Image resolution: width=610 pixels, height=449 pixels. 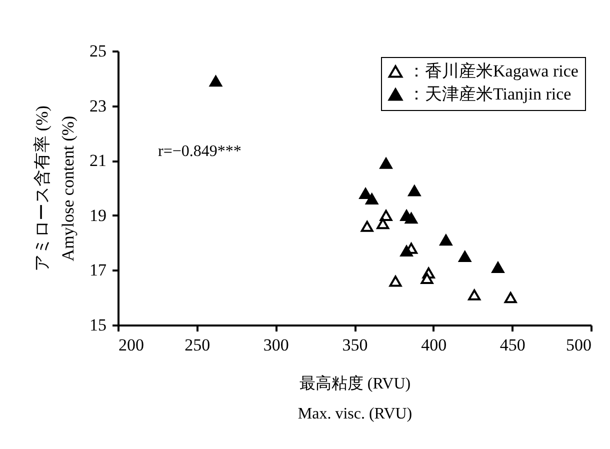 What do you see at coordinates (493, 71) in the screenshot?
I see `legend-label: ：香川産米Kagawa rice` at bounding box center [493, 71].